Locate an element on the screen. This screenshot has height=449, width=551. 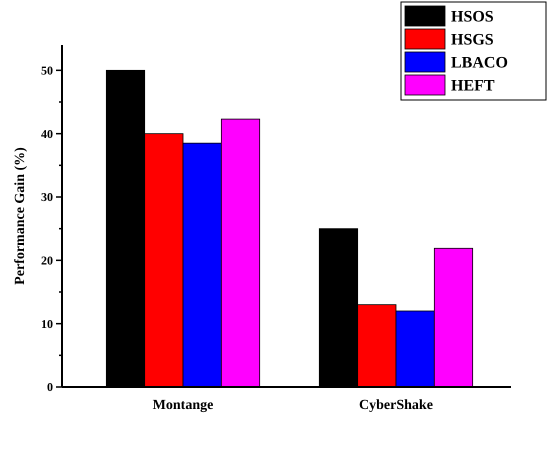
x-tick-label: Montange is located at coordinates (183, 405).